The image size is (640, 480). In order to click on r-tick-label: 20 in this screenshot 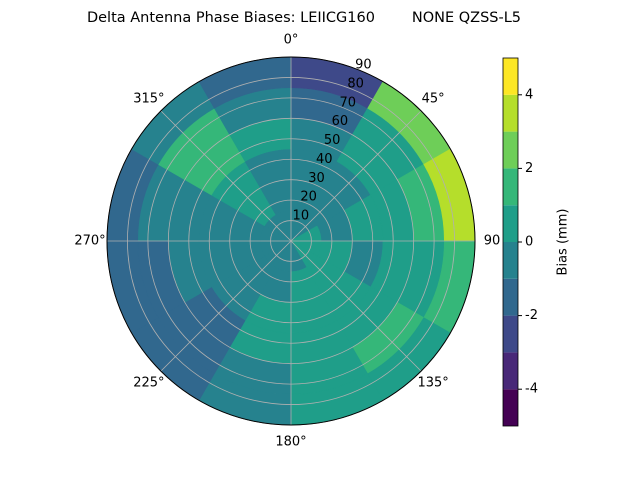, I will do `click(308, 197)`.